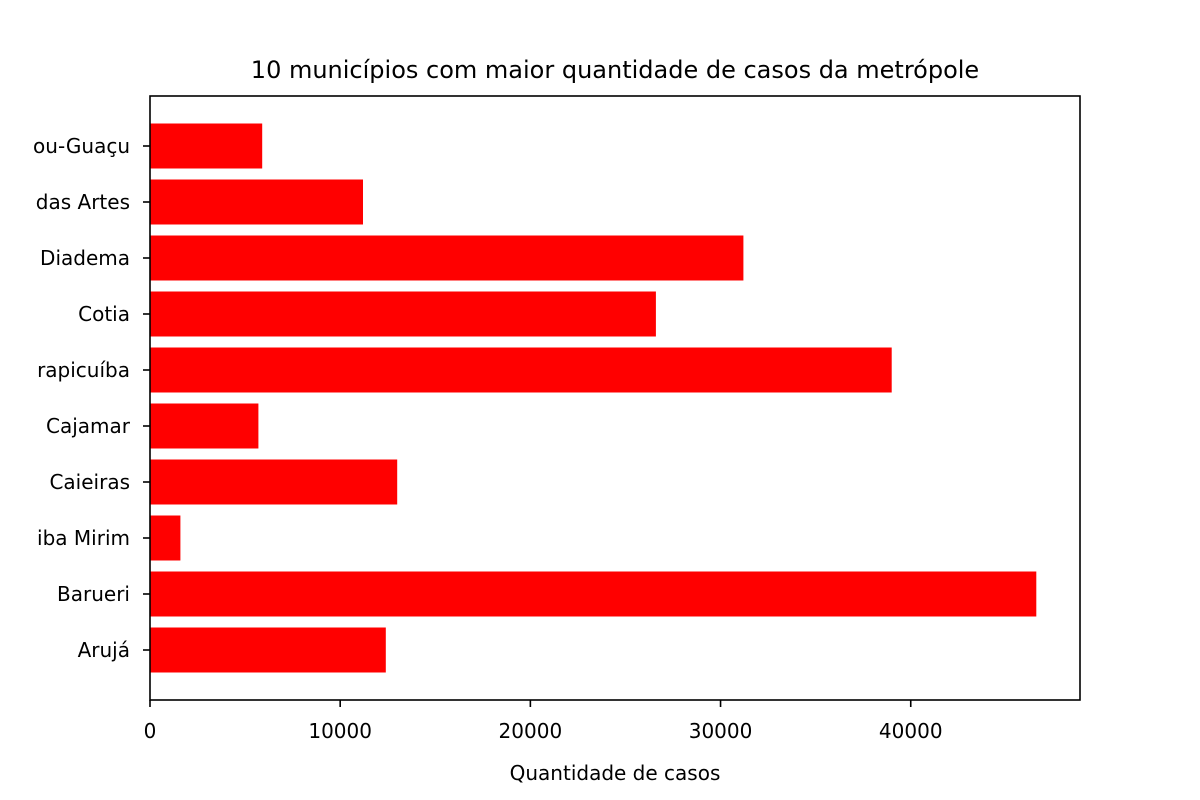 The height and width of the screenshot is (800, 1200). What do you see at coordinates (911, 731) in the screenshot?
I see `x-tick-label-4: 40000` at bounding box center [911, 731].